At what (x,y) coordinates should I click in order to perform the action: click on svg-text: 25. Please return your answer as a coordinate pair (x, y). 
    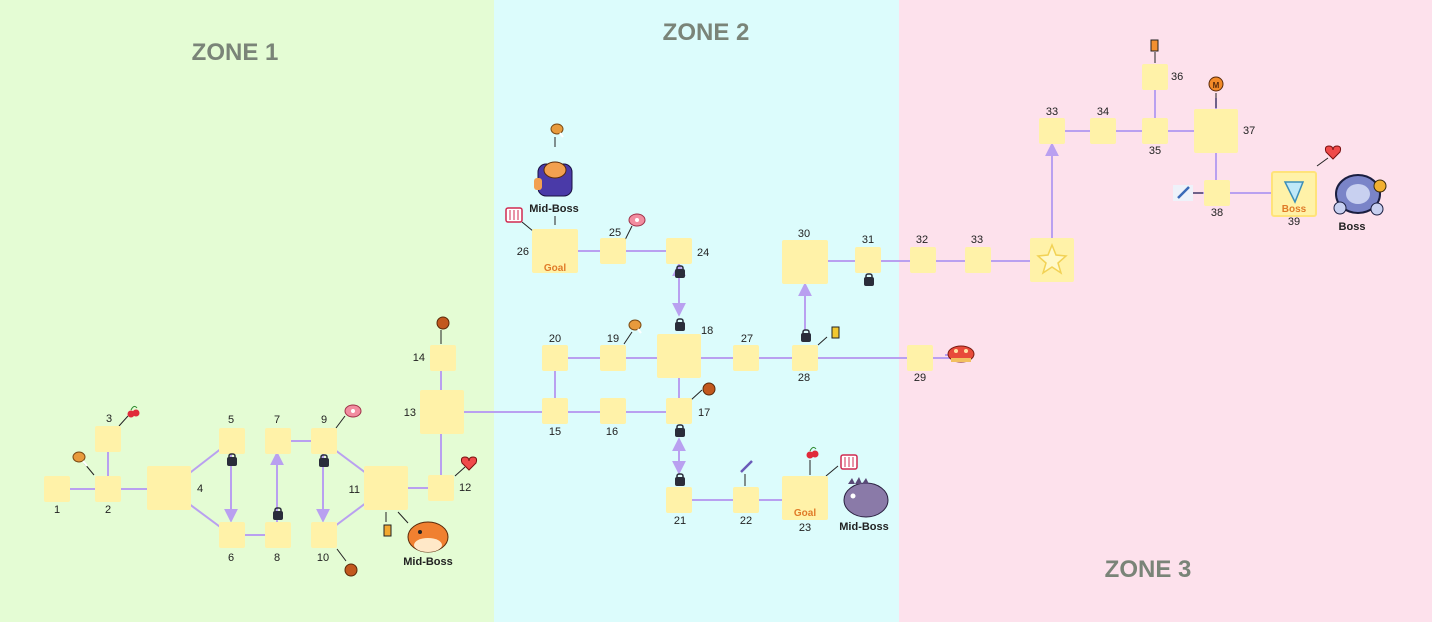
    Looking at the image, I should click on (615, 233).